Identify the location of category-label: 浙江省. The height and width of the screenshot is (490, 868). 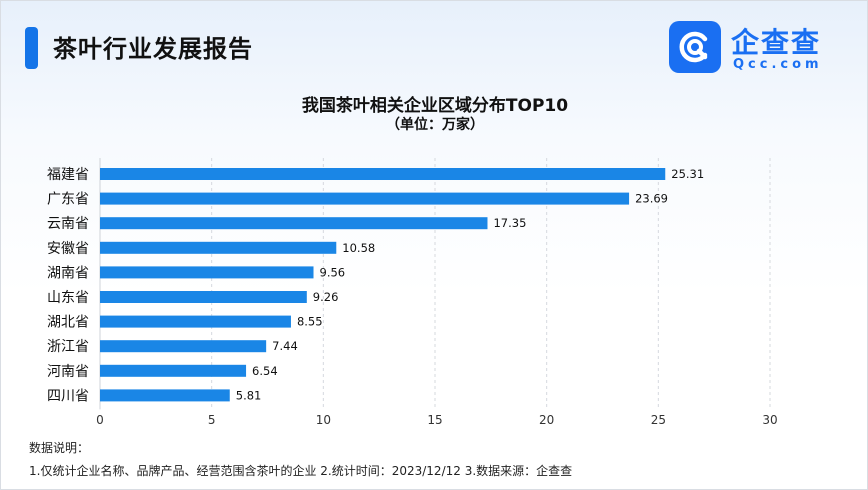
(68, 347).